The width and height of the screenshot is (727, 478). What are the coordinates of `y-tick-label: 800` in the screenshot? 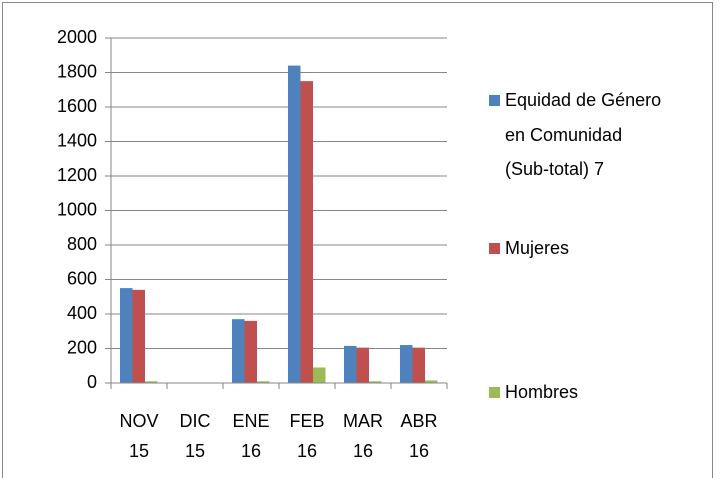 It's located at (82, 244).